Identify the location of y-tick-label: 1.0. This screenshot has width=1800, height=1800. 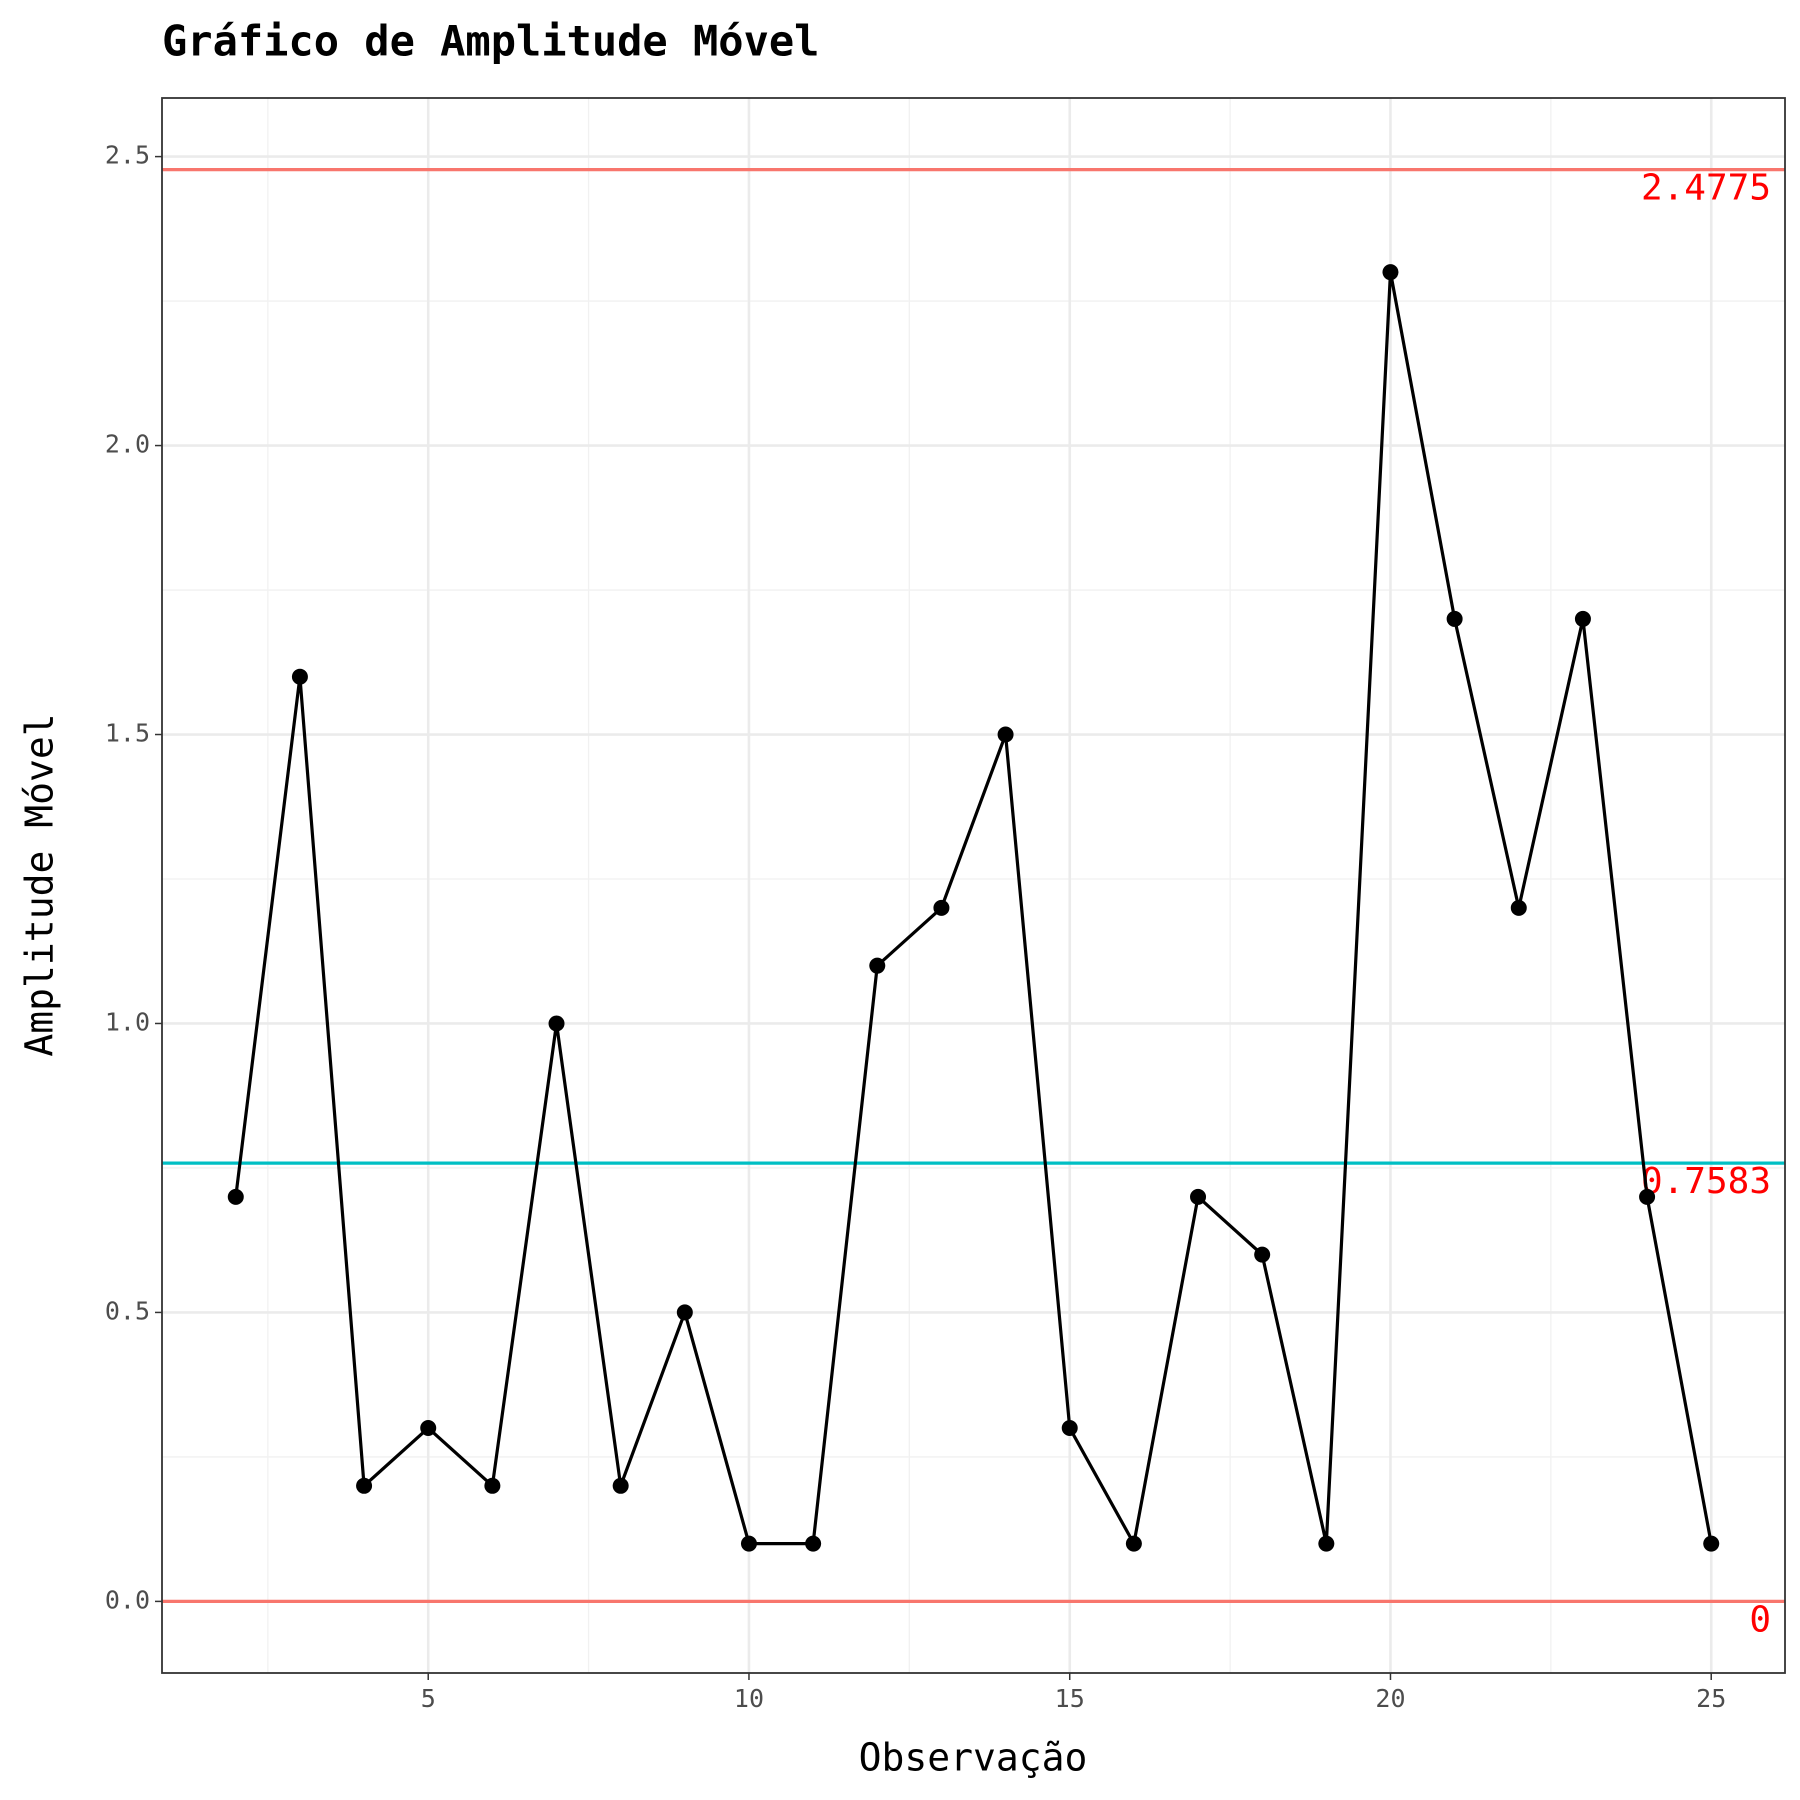
(127, 1021).